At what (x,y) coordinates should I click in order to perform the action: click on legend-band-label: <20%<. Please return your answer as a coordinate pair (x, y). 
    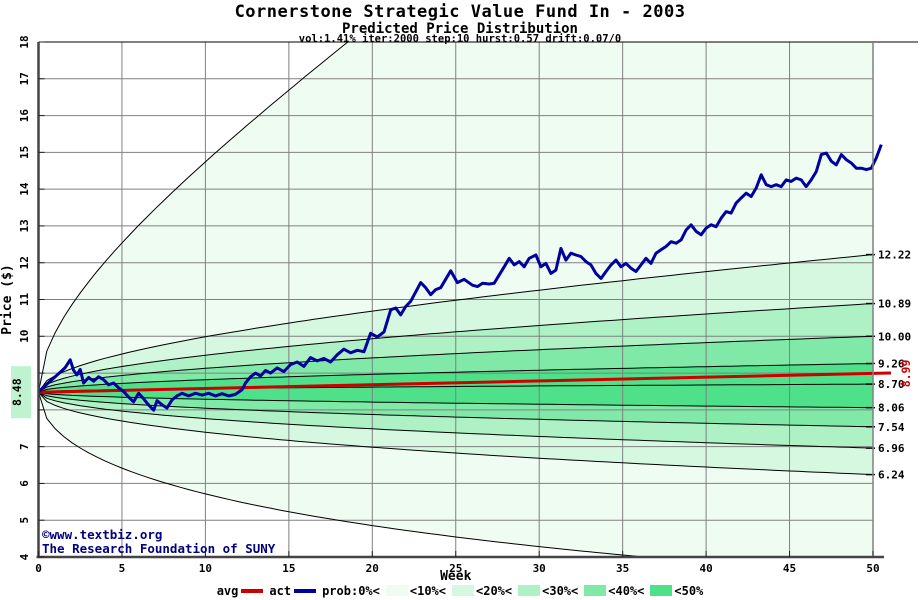
    Looking at the image, I should click on (494, 590).